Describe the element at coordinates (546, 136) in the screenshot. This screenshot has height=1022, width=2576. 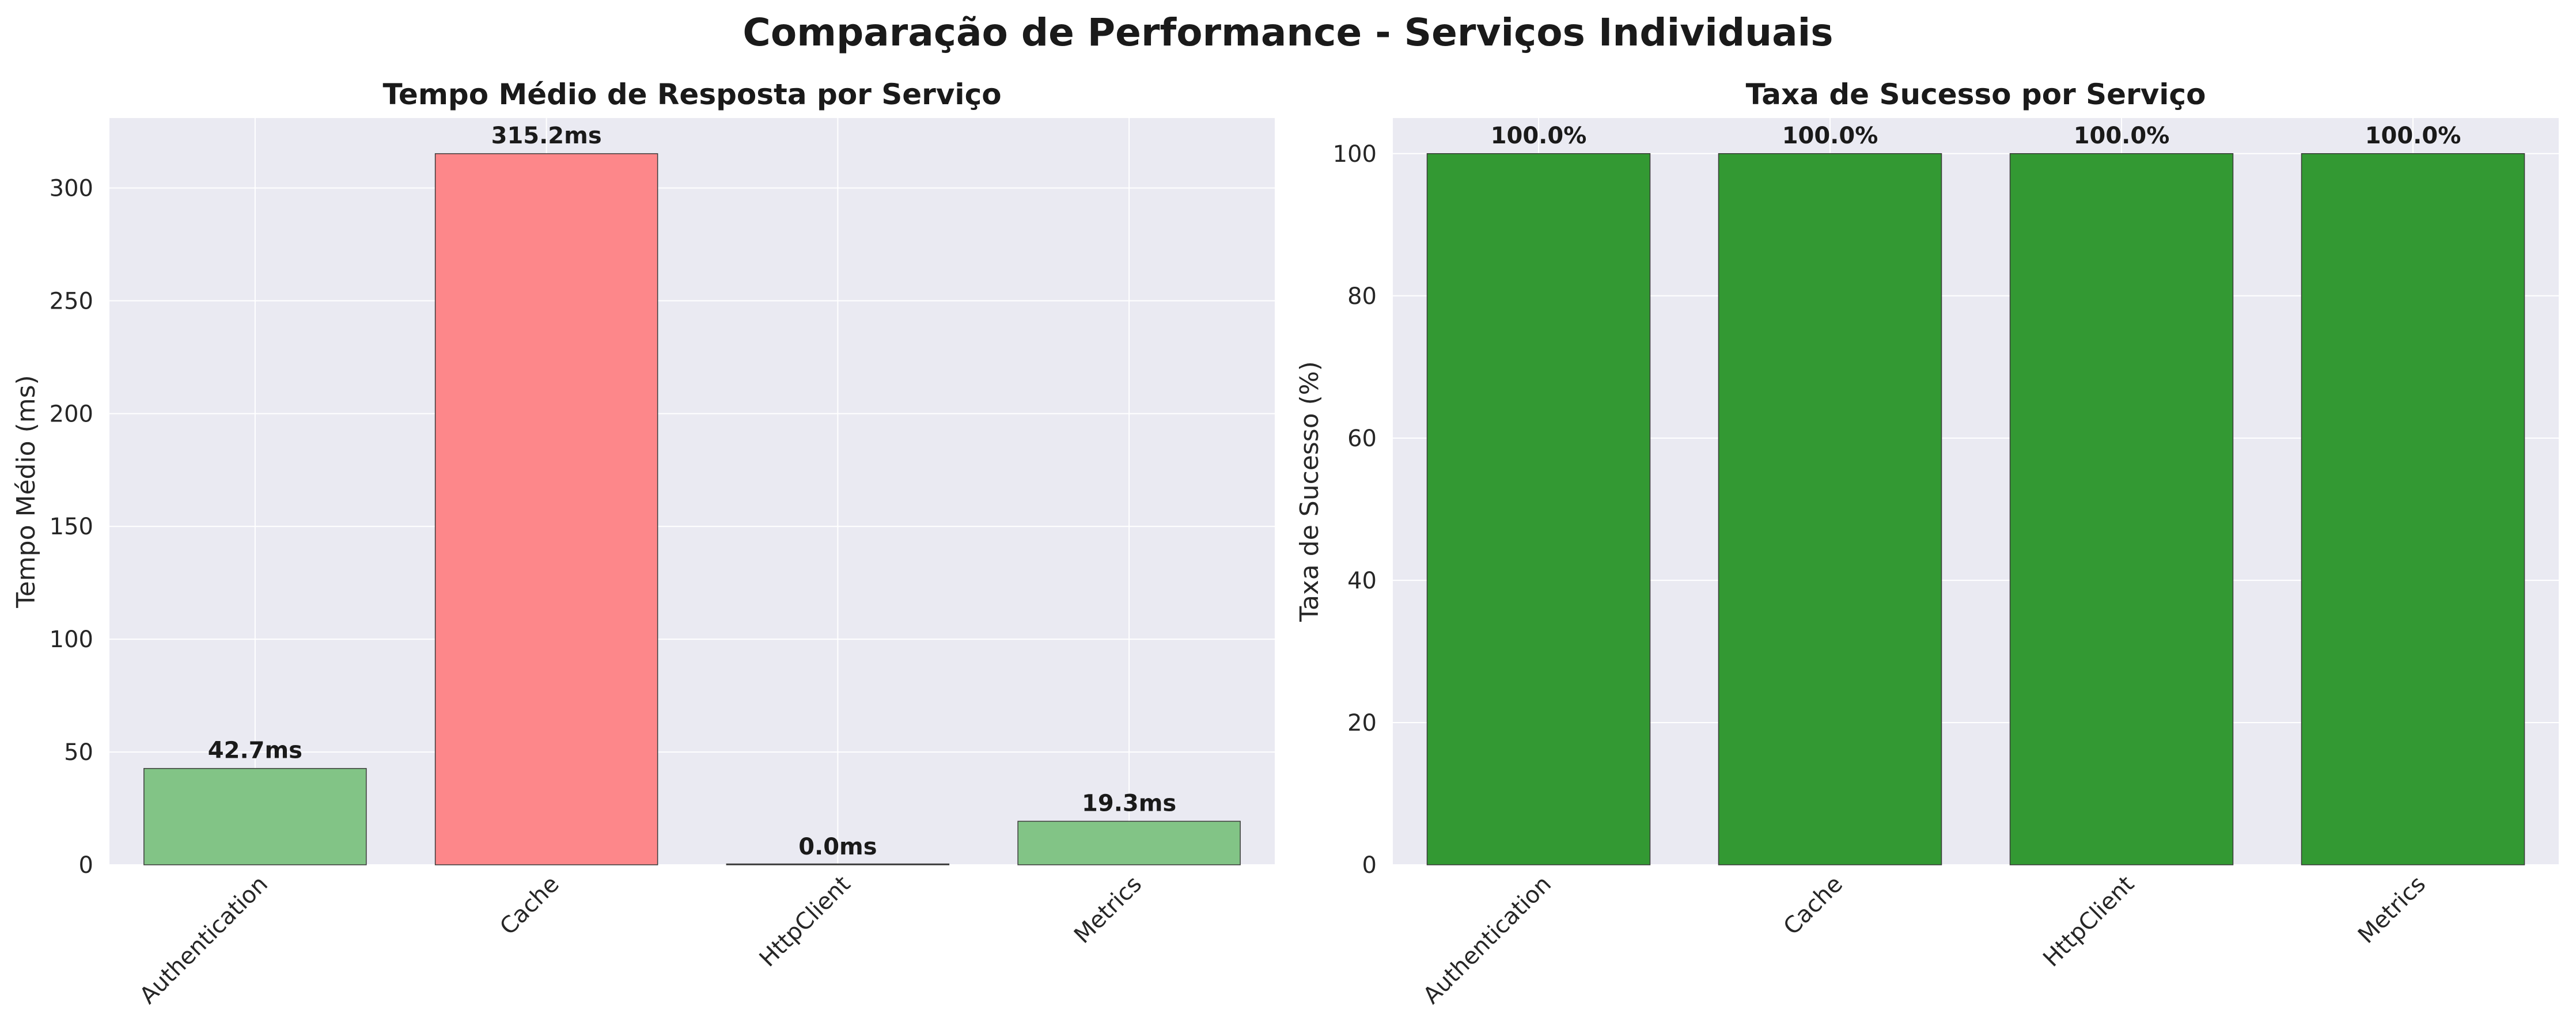
I see `data-label: 315.2ms` at that location.